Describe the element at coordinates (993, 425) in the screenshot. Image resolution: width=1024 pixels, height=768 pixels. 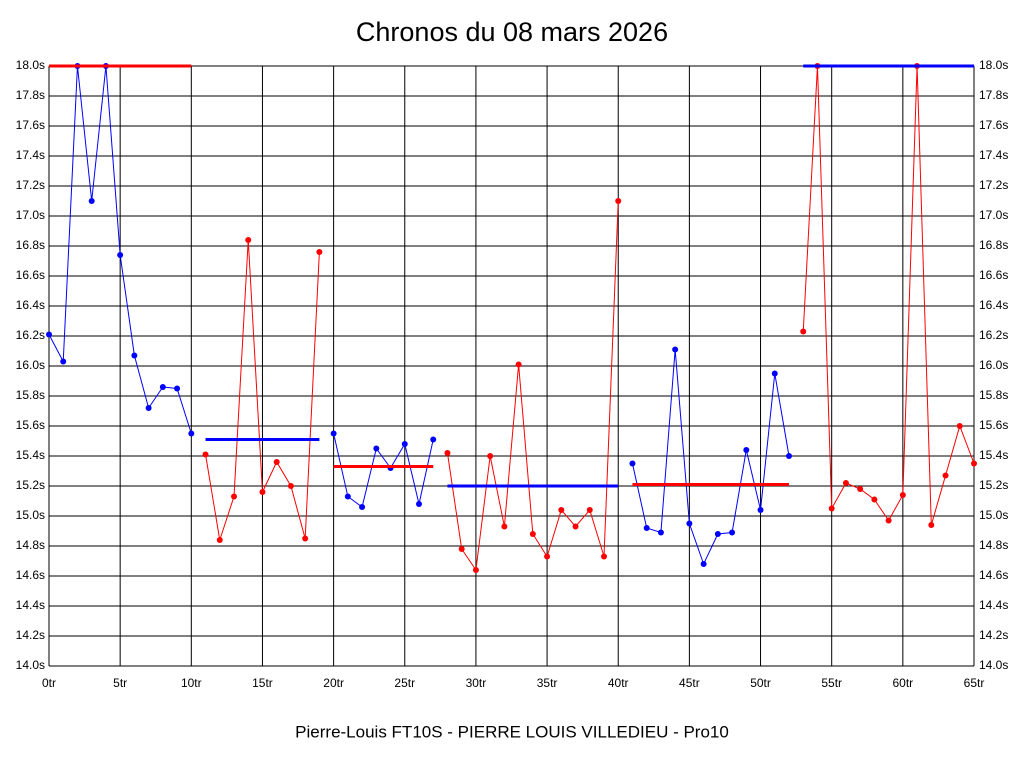
I see `y-tick-label-right: 15.6s` at that location.